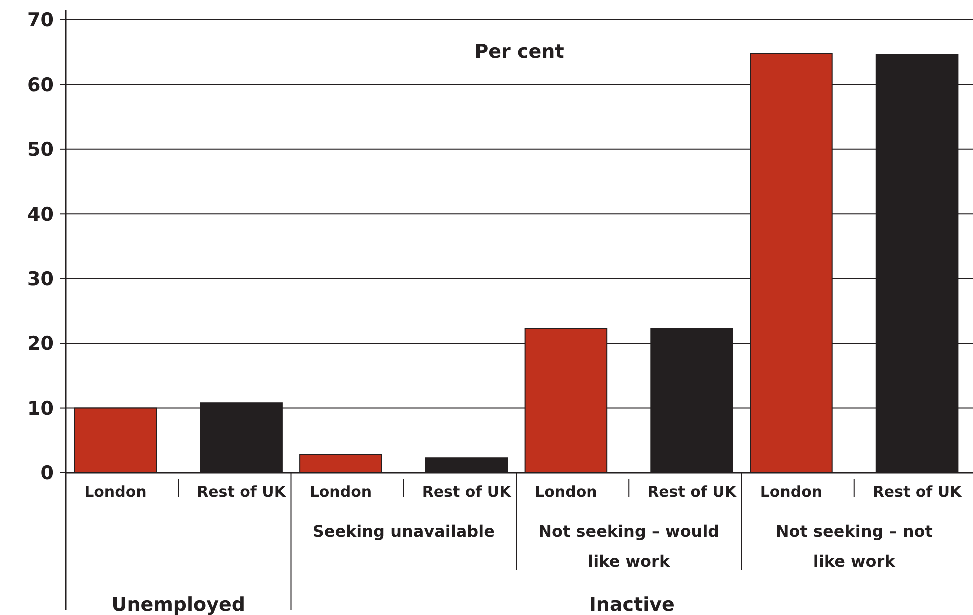 The height and width of the screenshot is (615, 973). I want to click on text: Inactive, so click(632, 604).